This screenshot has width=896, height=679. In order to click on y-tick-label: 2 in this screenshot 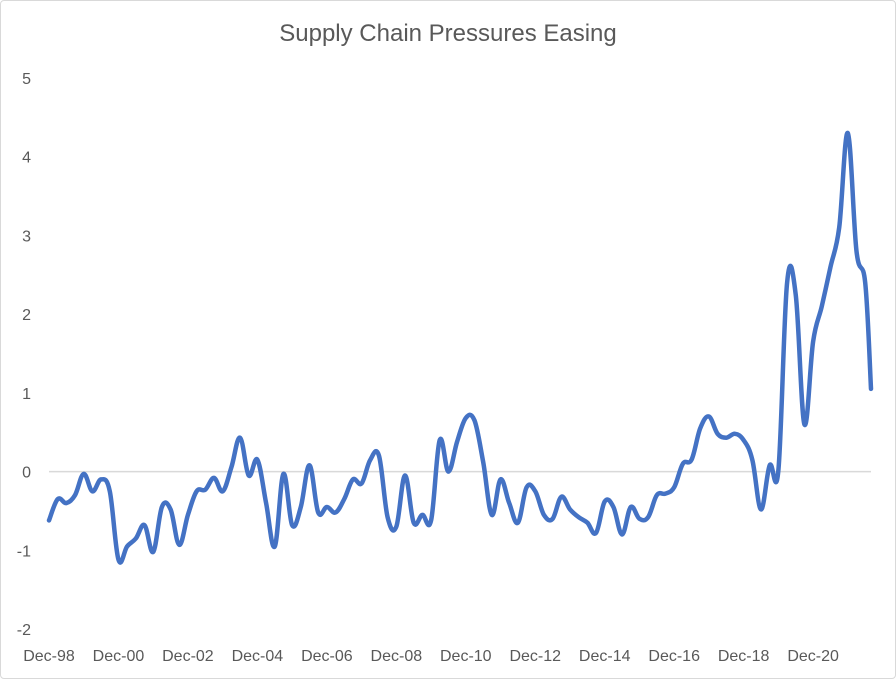, I will do `click(26, 315)`.